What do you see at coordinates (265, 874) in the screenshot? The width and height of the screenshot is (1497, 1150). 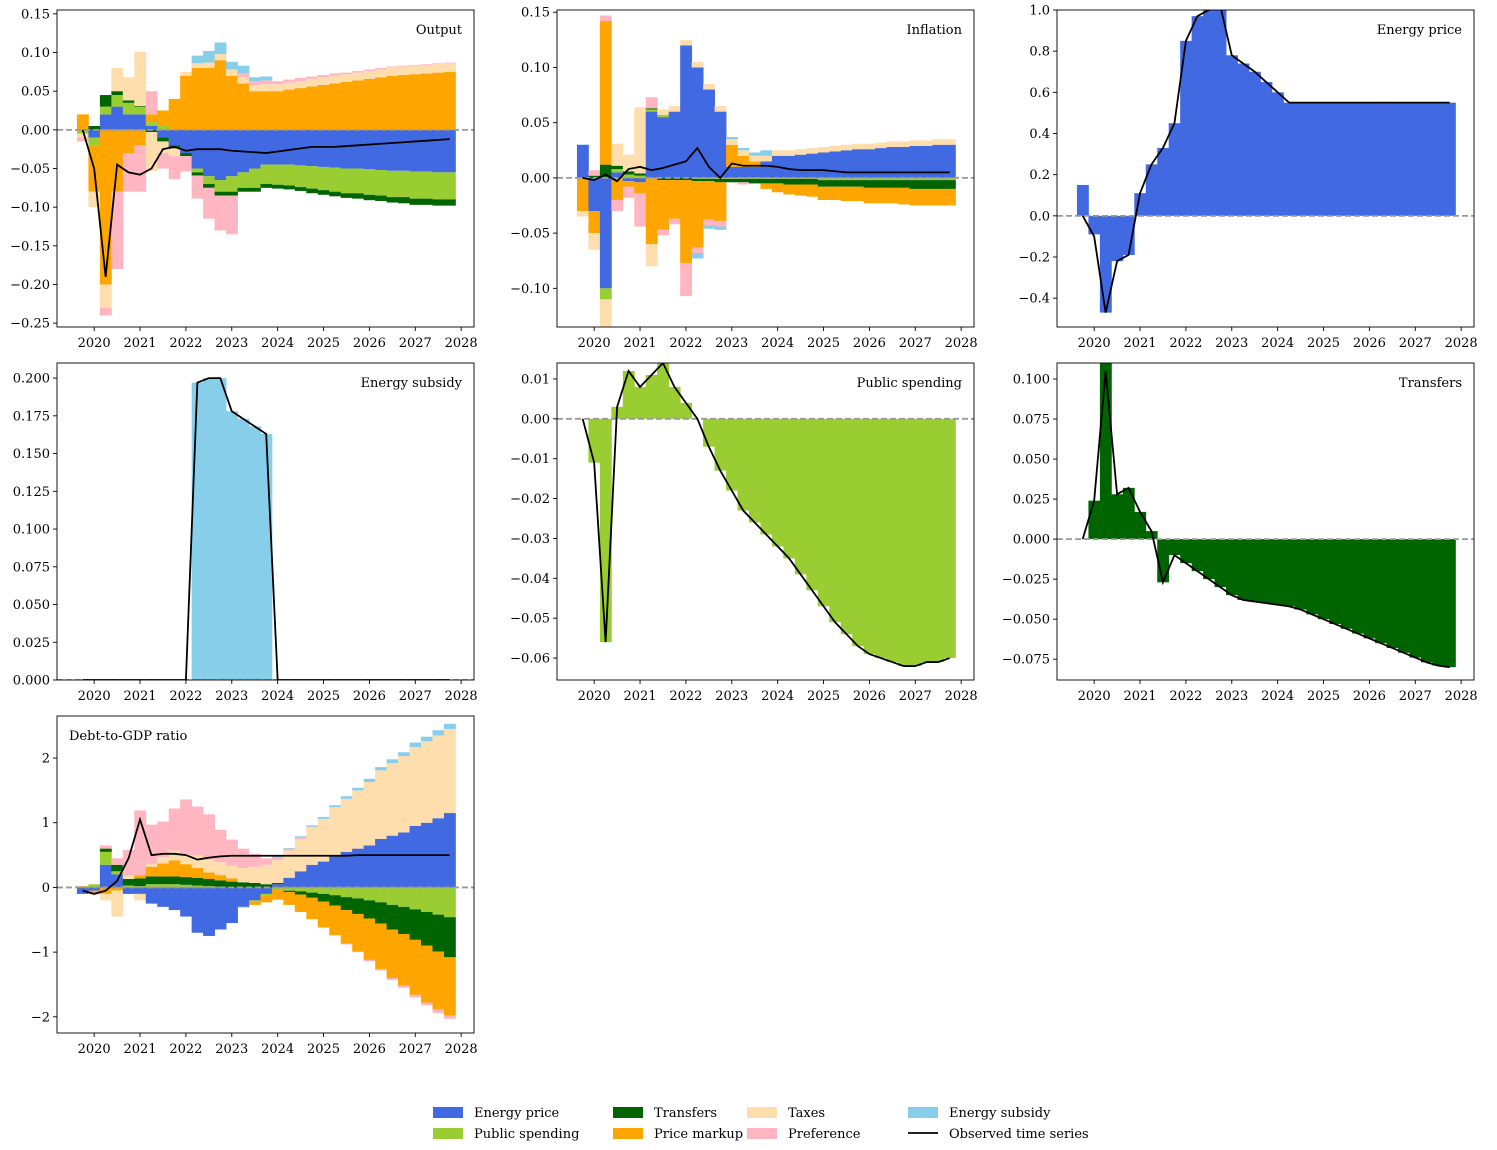 I see `axes-frame` at bounding box center [265, 874].